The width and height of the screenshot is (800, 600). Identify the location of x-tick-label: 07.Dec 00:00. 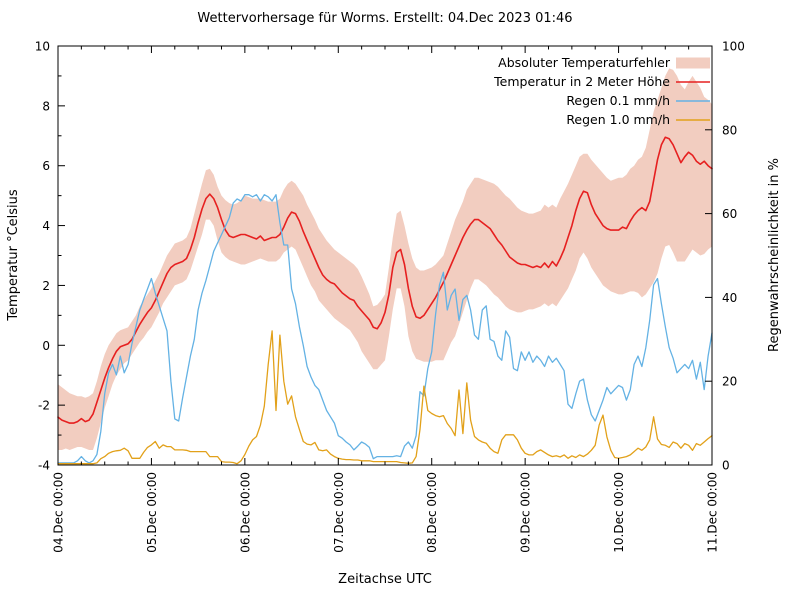
(339, 512).